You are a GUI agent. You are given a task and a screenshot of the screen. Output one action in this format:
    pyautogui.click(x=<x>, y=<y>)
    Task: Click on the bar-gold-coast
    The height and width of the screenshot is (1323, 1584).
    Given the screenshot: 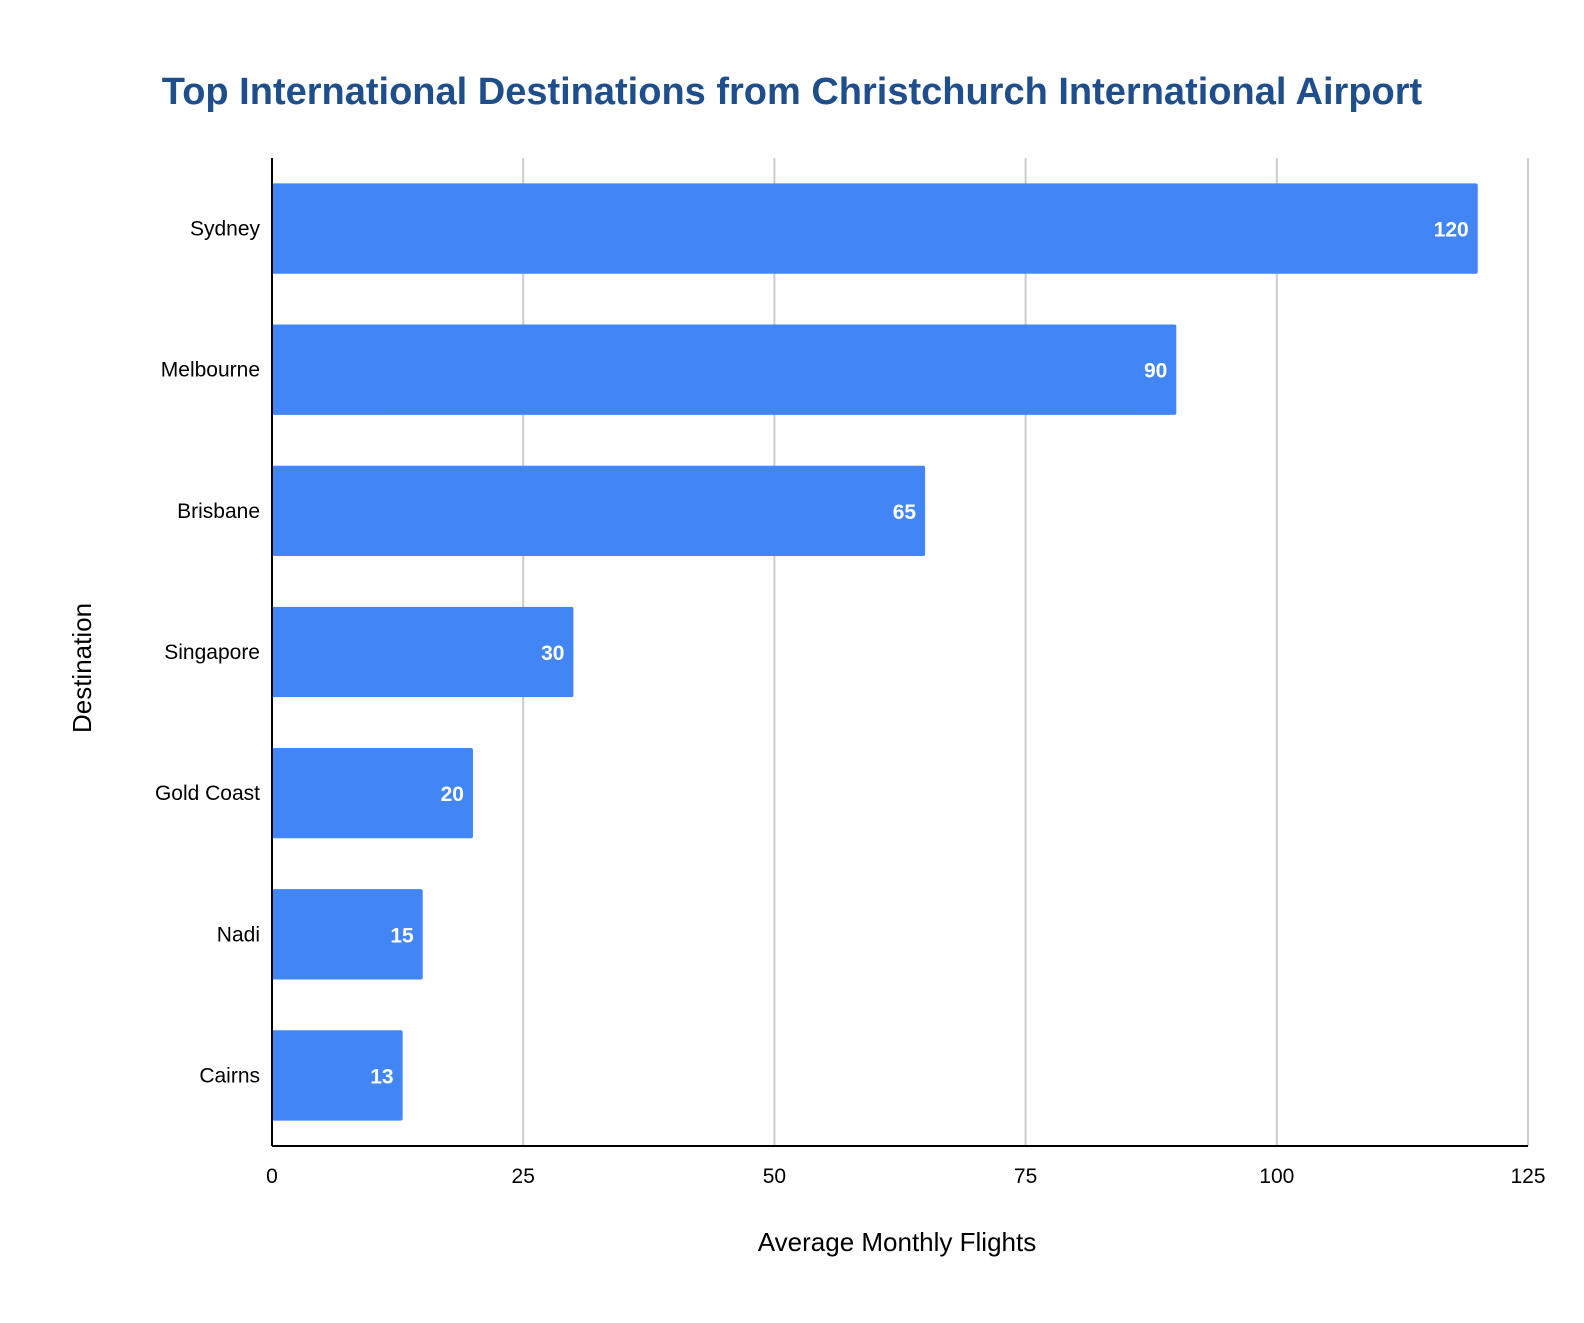 What is the action you would take?
    pyautogui.click(x=372, y=793)
    